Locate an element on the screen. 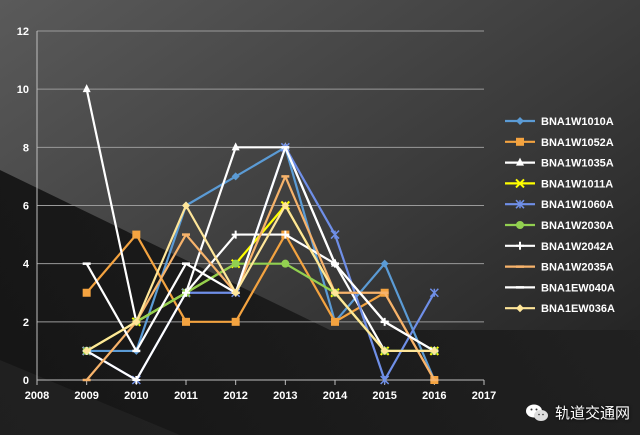 This screenshot has height=435, width=640. y-tick-label: 2 is located at coordinates (26, 323).